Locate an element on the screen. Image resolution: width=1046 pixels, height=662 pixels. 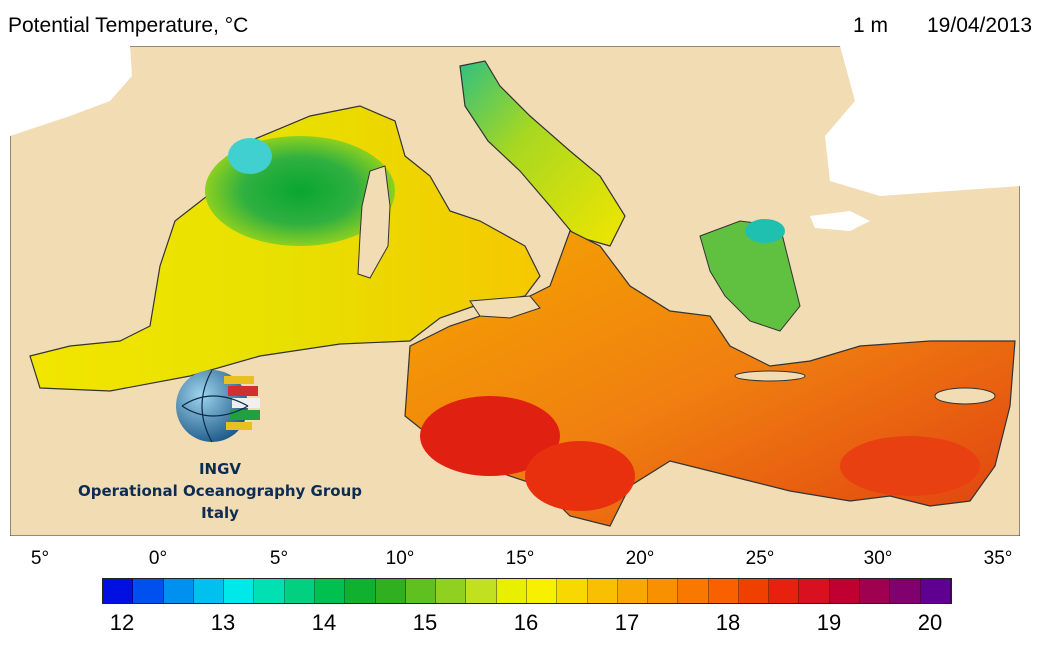
logo-line-3: Italy is located at coordinates (220, 513).